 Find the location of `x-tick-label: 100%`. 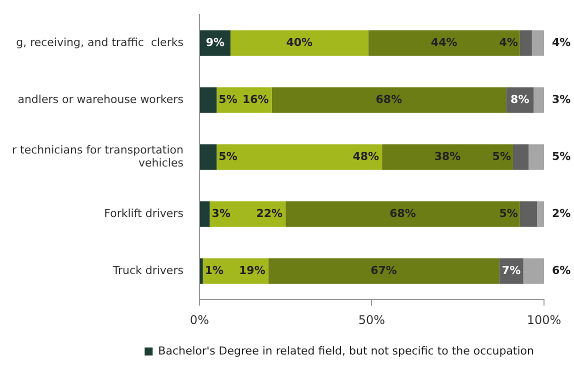

x-tick-label: 100% is located at coordinates (544, 319).